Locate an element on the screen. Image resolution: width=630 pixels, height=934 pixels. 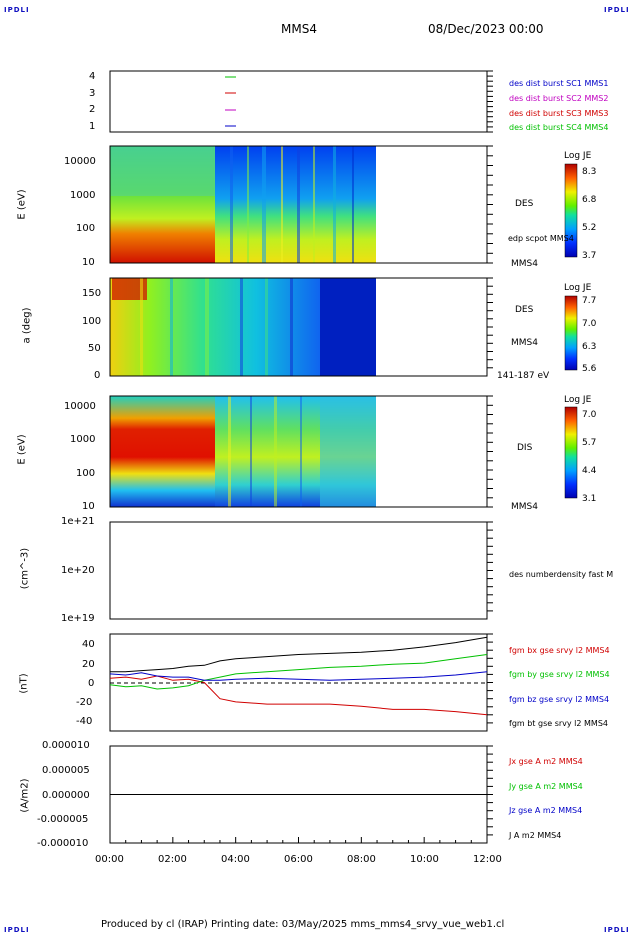
xaxis-tick-label: 04:00 is located at coordinates (235, 859).